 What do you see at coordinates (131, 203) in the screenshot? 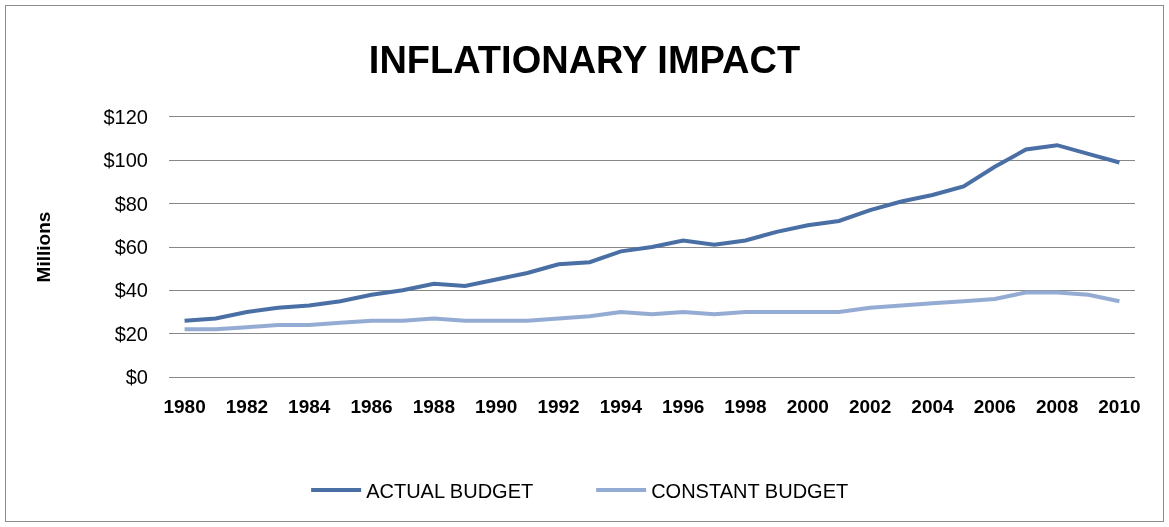
I see `y-tick-label: $80` at bounding box center [131, 203].